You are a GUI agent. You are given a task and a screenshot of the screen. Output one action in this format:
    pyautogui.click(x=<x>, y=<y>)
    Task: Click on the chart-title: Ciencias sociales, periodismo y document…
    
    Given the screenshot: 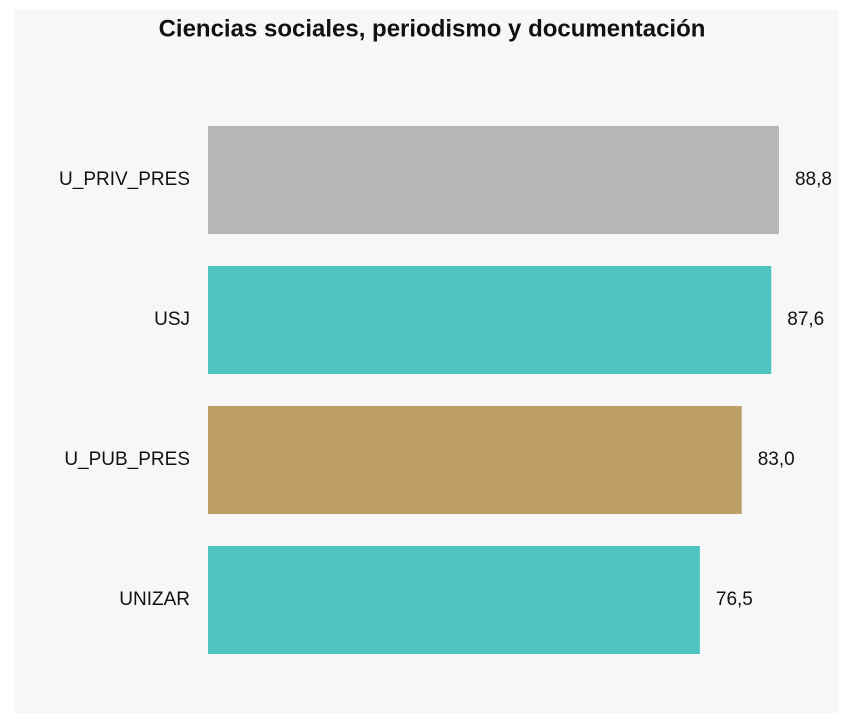 What is the action you would take?
    pyautogui.click(x=432, y=28)
    